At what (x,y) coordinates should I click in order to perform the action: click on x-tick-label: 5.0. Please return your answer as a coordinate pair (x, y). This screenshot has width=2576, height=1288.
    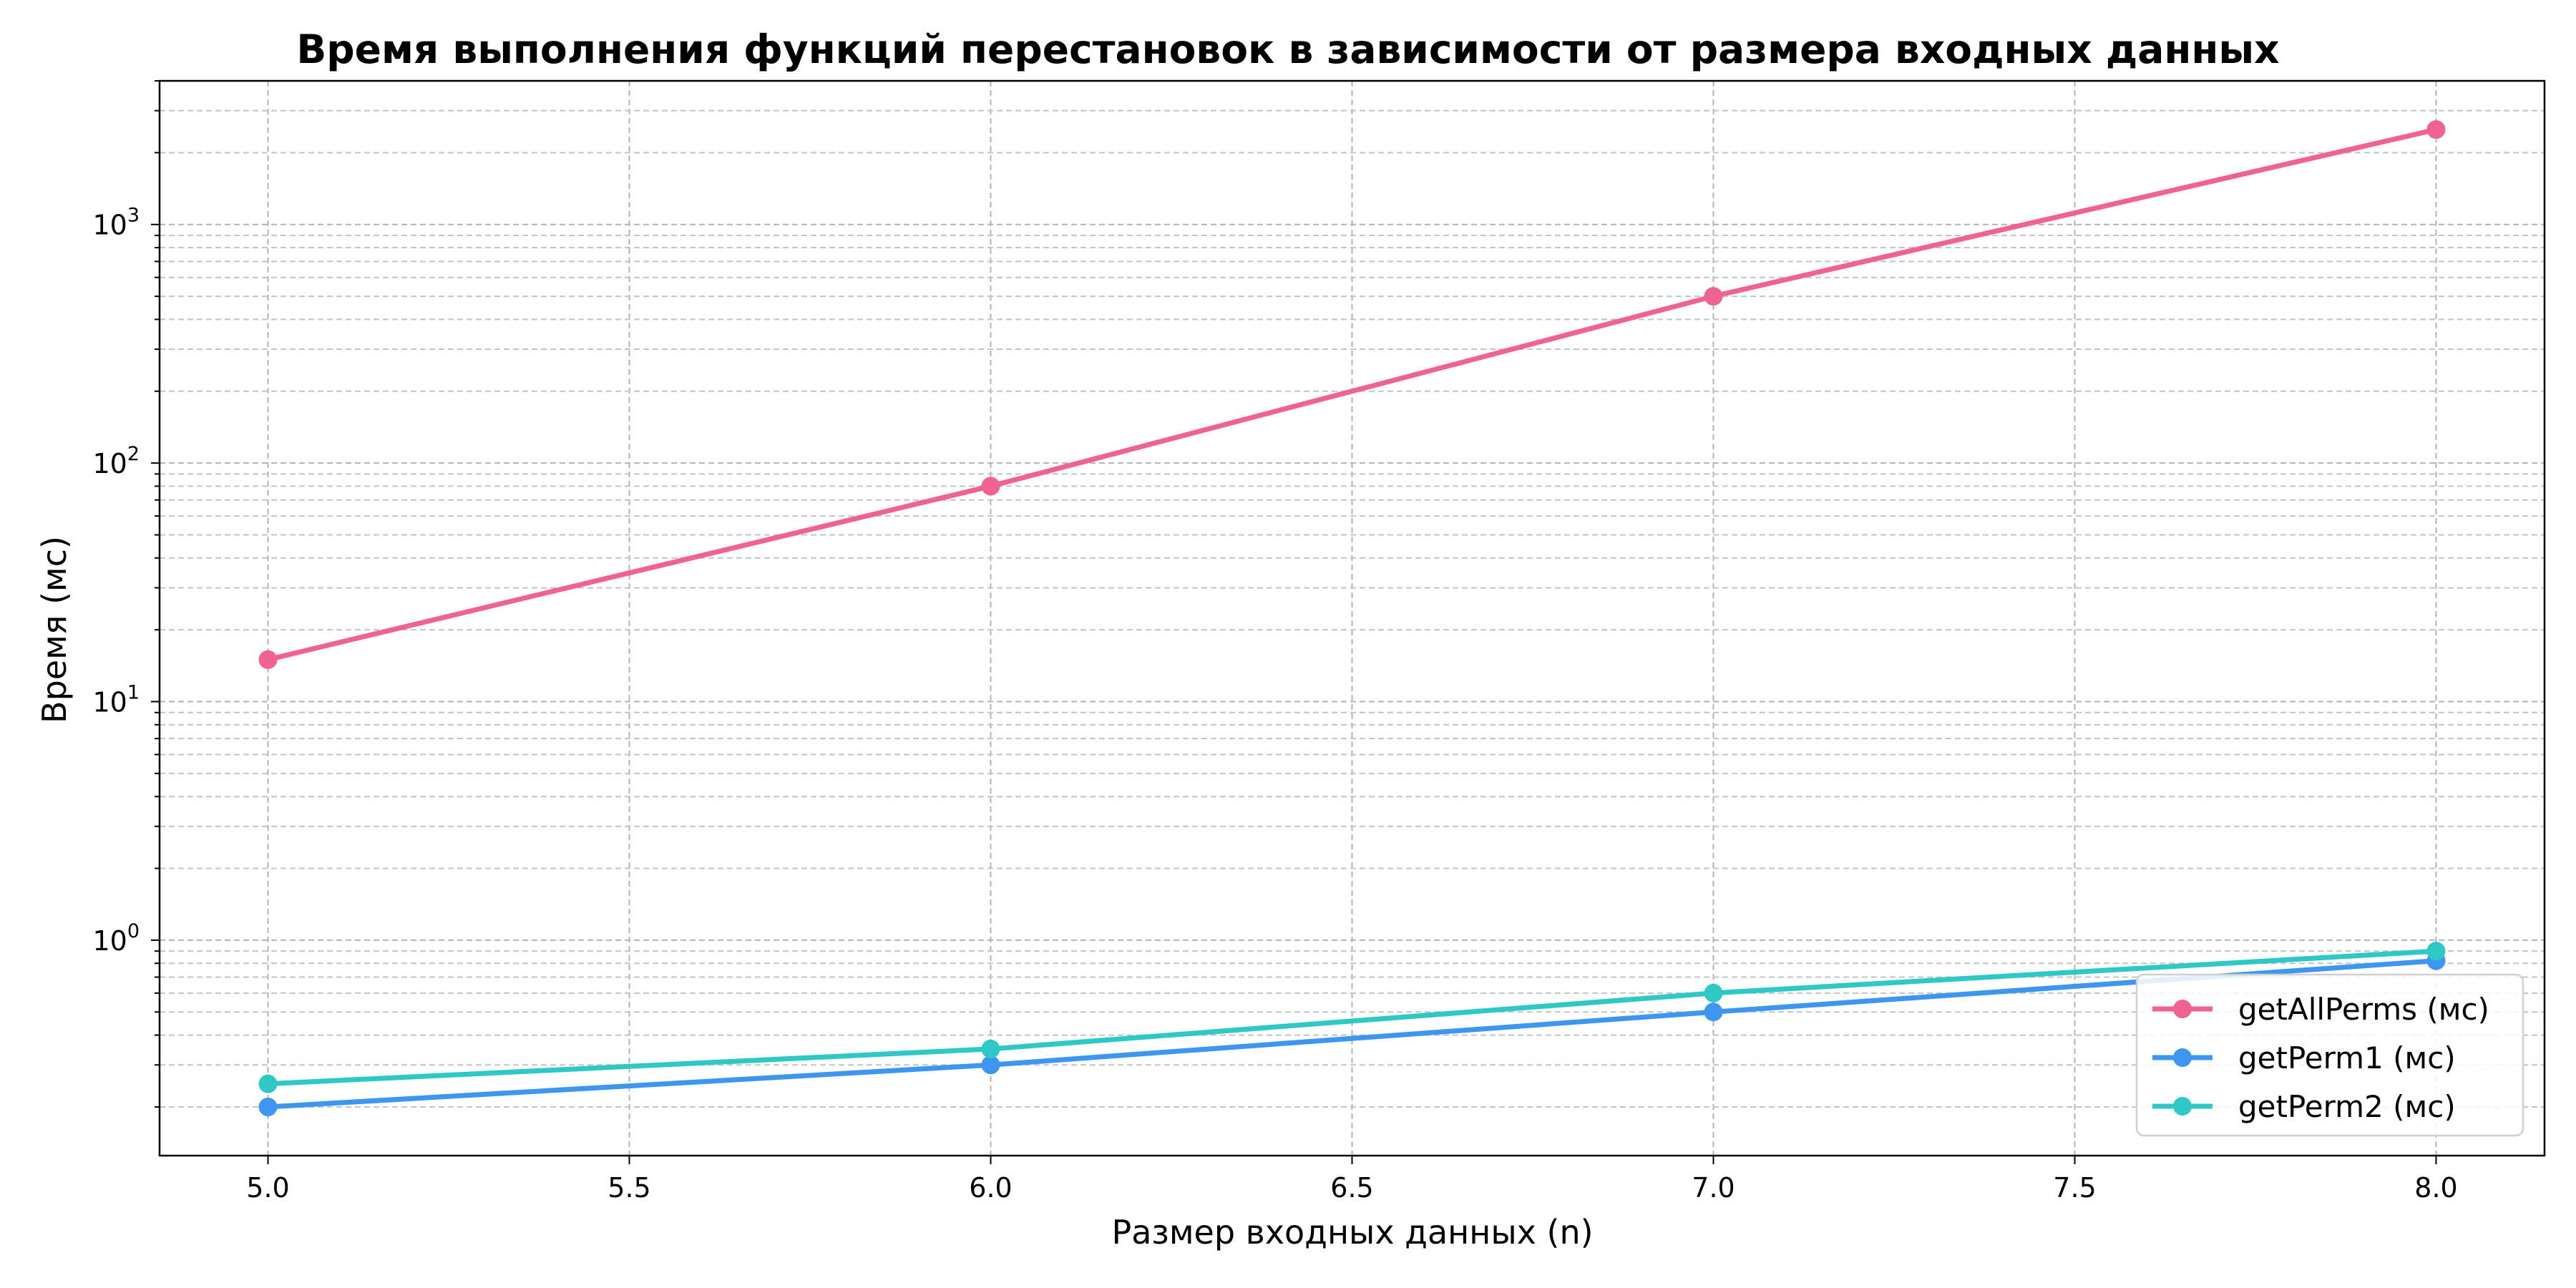
    Looking at the image, I should click on (267, 1188).